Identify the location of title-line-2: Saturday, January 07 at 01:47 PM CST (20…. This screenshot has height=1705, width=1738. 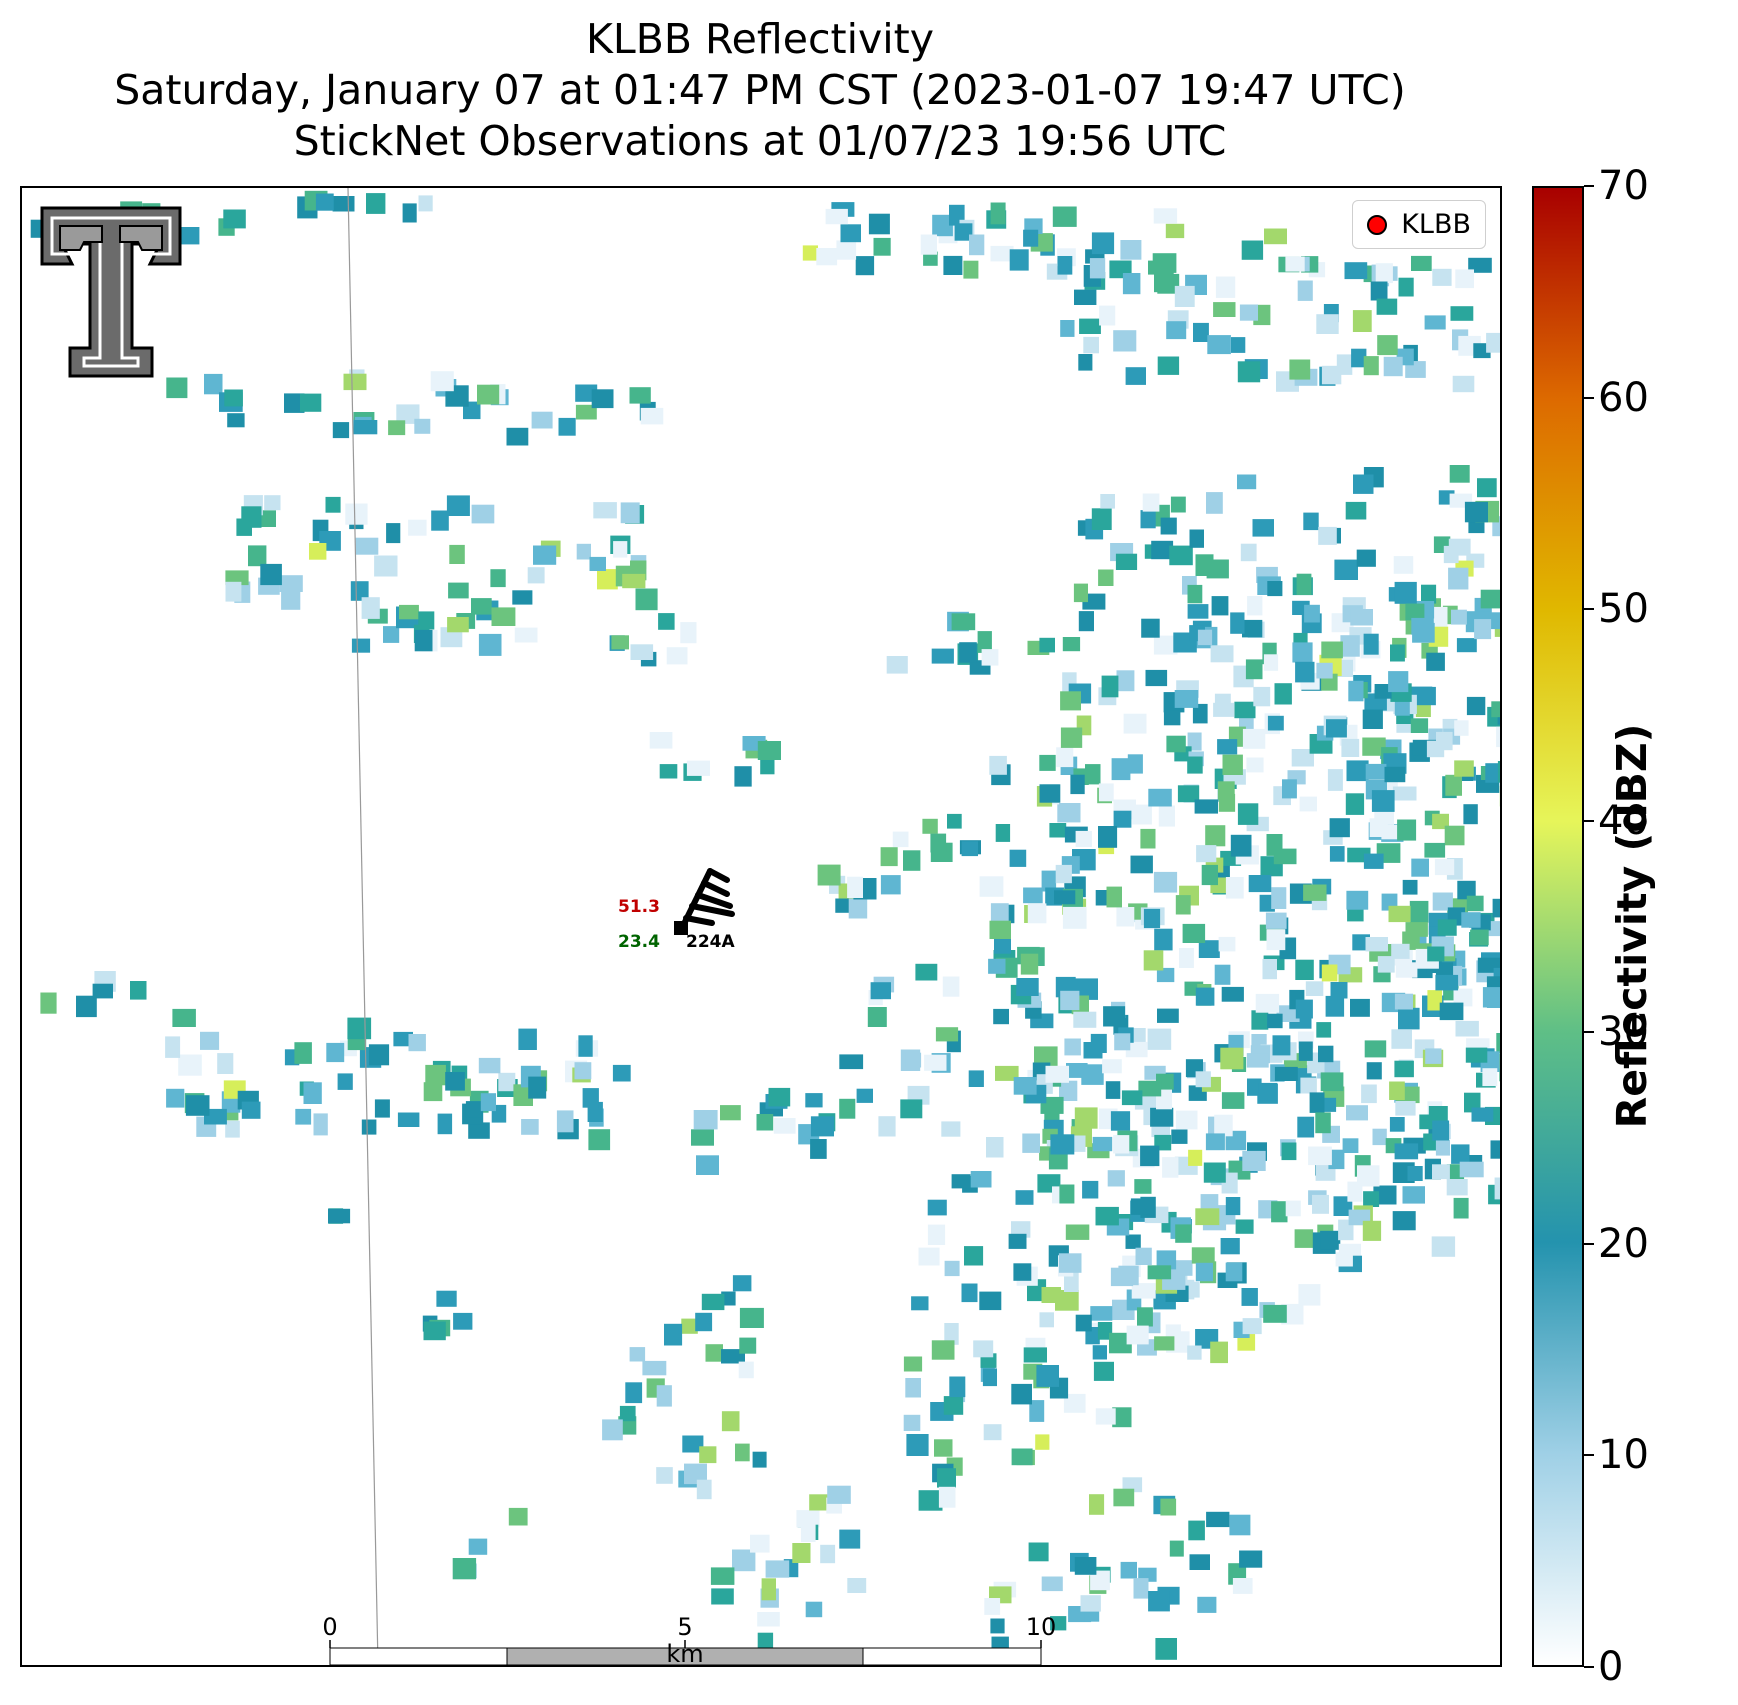
(760, 90).